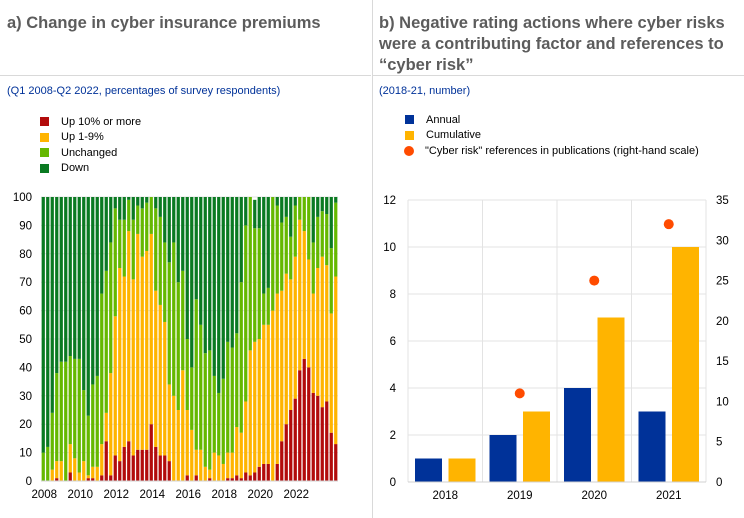 The height and width of the screenshot is (518, 744). What do you see at coordinates (25, 397) in the screenshot?
I see `y-tick-label: 30` at bounding box center [25, 397].